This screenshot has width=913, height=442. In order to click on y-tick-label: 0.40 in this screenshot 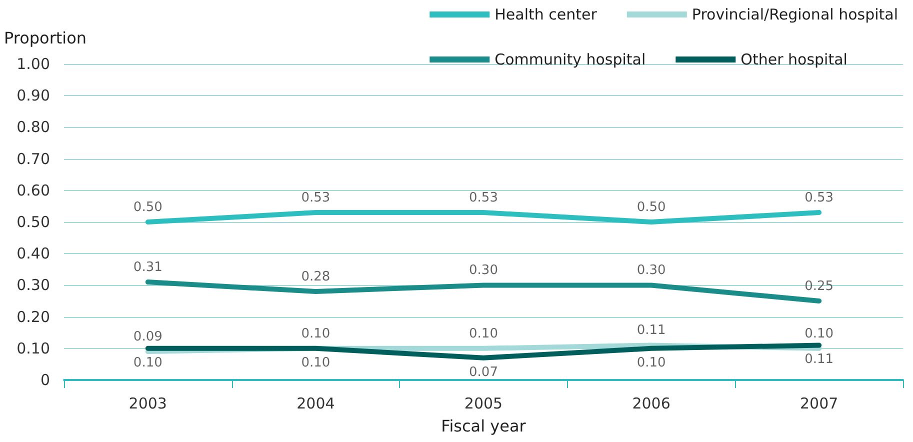, I will do `click(33, 253)`.